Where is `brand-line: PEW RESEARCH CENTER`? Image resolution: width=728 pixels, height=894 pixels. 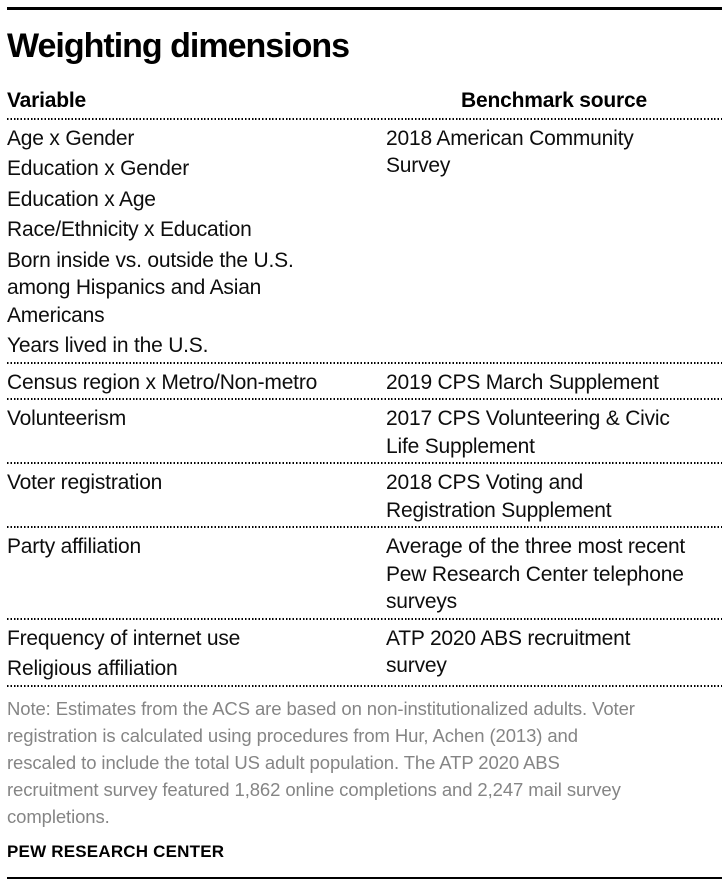
brand-line: PEW RESEARCH CENTER is located at coordinates (116, 851).